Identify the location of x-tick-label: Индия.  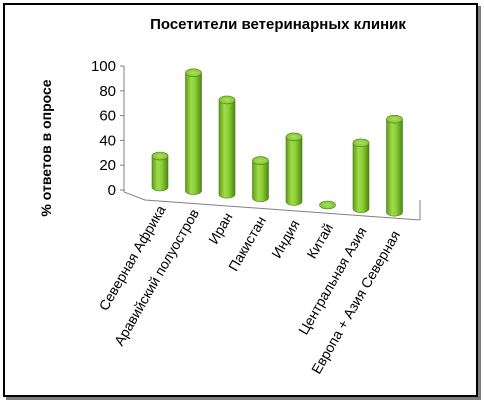
(285, 239).